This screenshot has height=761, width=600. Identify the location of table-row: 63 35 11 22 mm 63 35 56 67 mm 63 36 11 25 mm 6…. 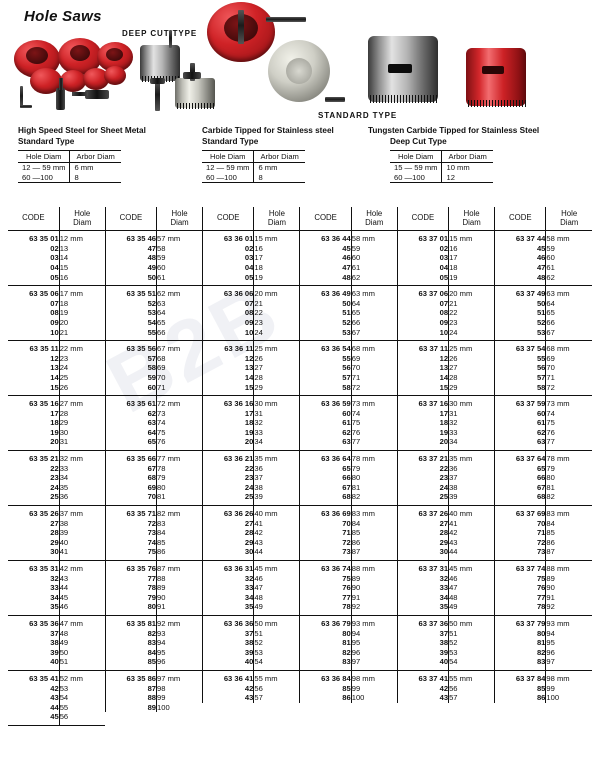
(300, 347).